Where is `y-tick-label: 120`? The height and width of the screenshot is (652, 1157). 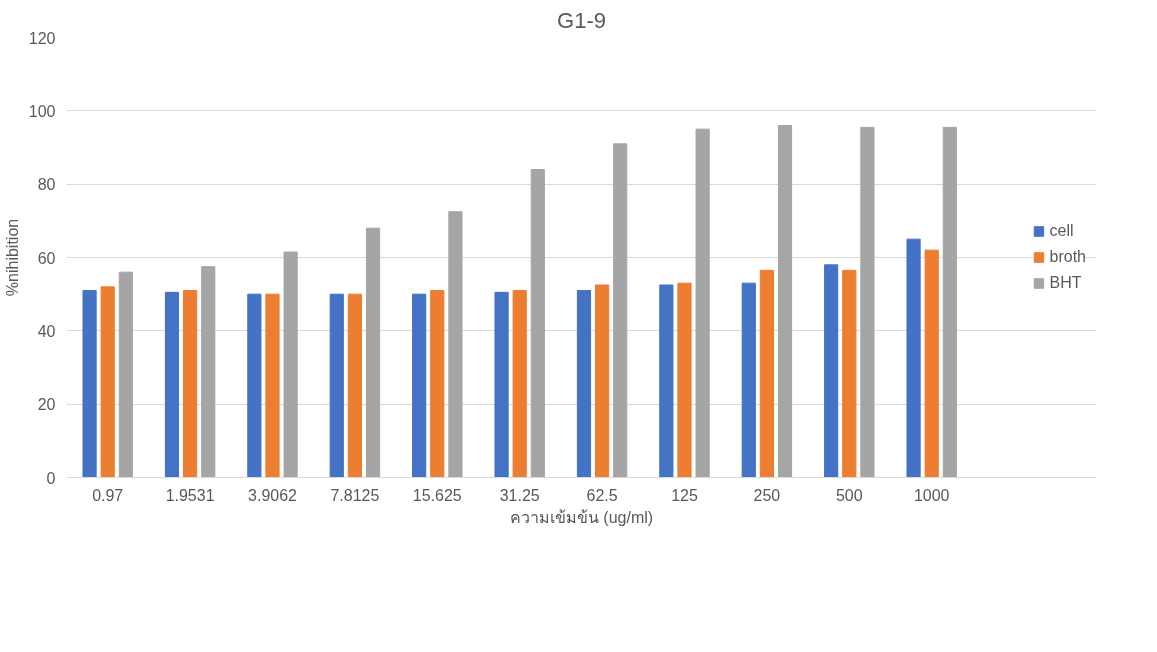 y-tick-label: 120 is located at coordinates (42, 38).